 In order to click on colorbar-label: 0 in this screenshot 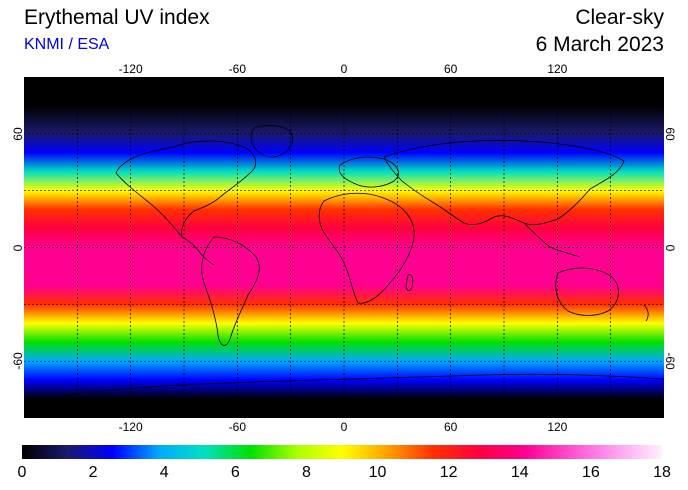, I will do `click(22, 472)`.